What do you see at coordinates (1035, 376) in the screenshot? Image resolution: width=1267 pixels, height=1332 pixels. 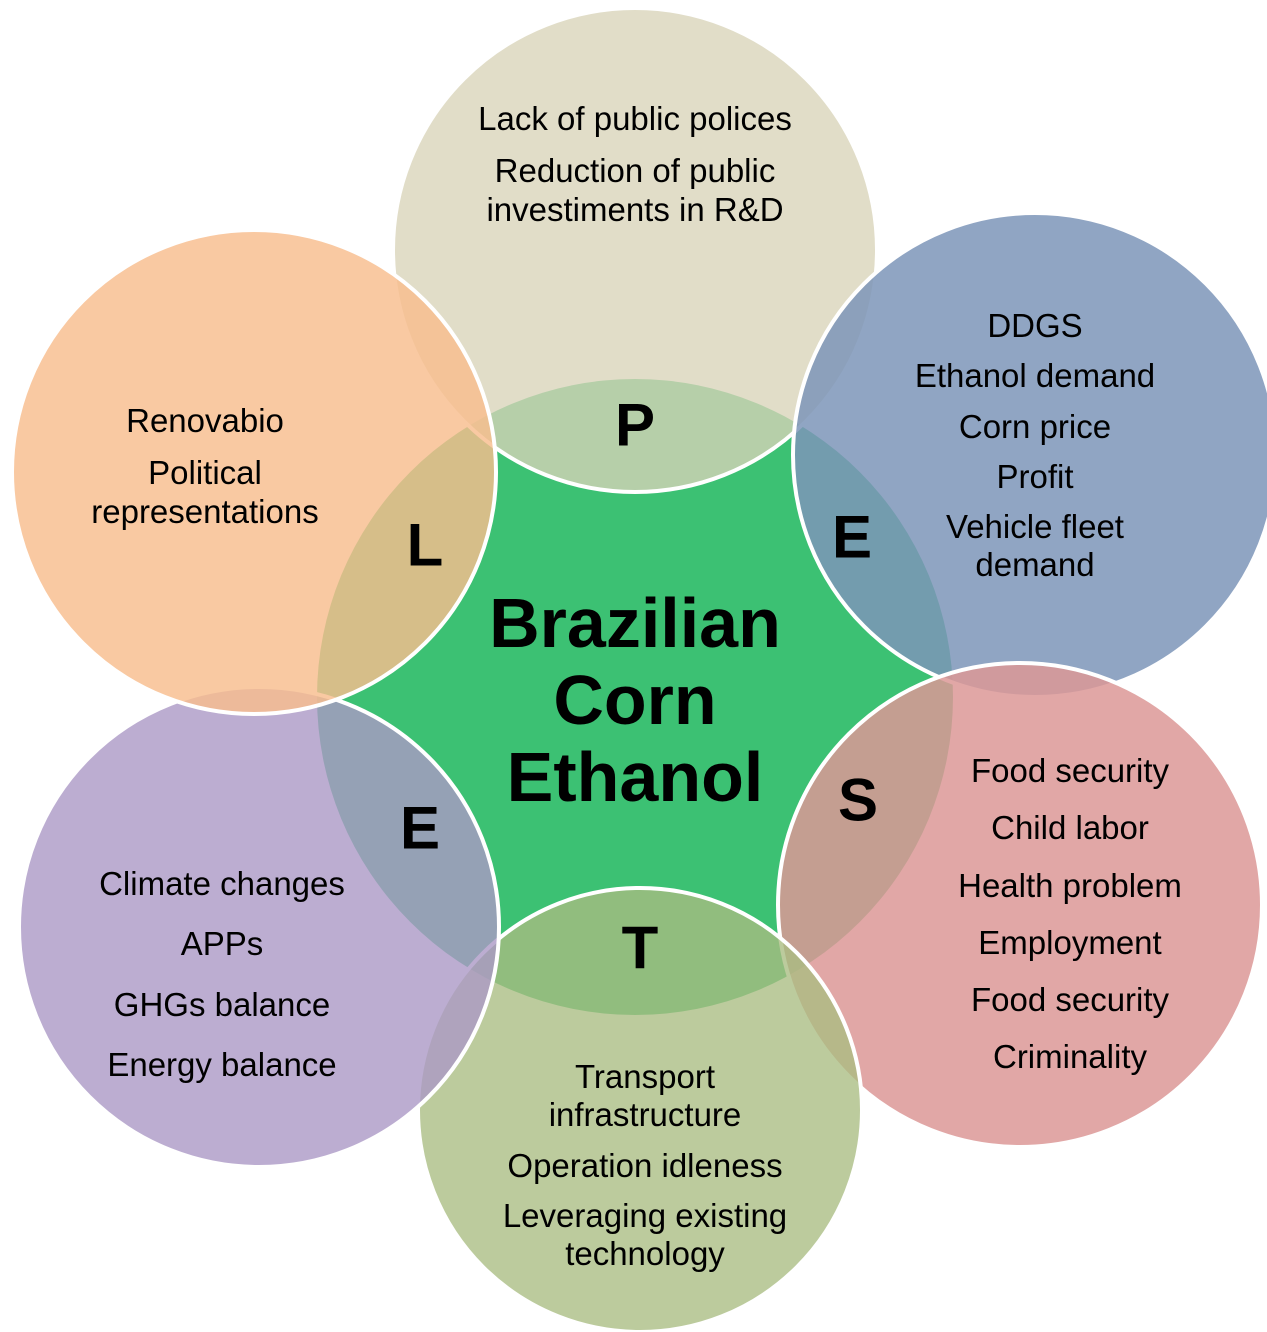 I see `factor-item: Ethanol demand` at bounding box center [1035, 376].